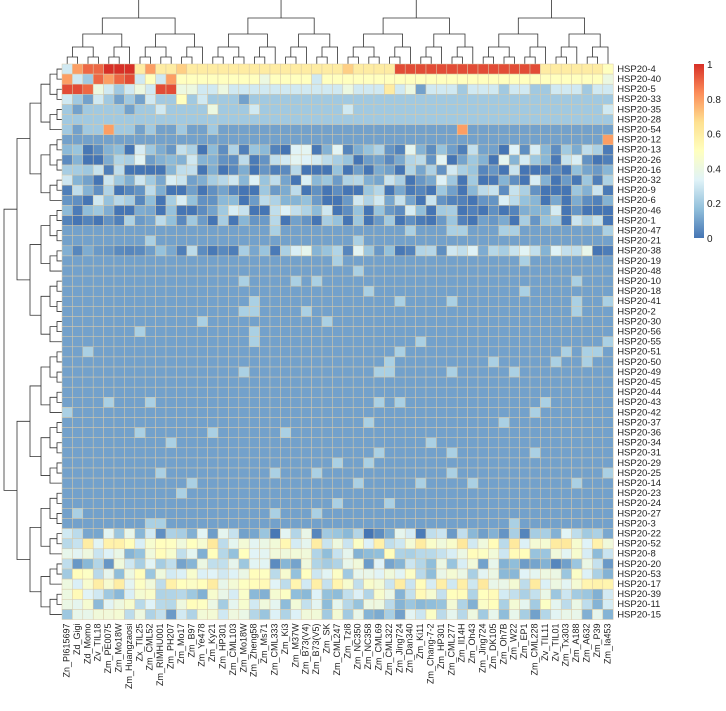 Image resolution: width=726 pixels, height=711 pixels. Describe the element at coordinates (639, 564) in the screenshot. I see `row-label: HSP20-20` at that location.